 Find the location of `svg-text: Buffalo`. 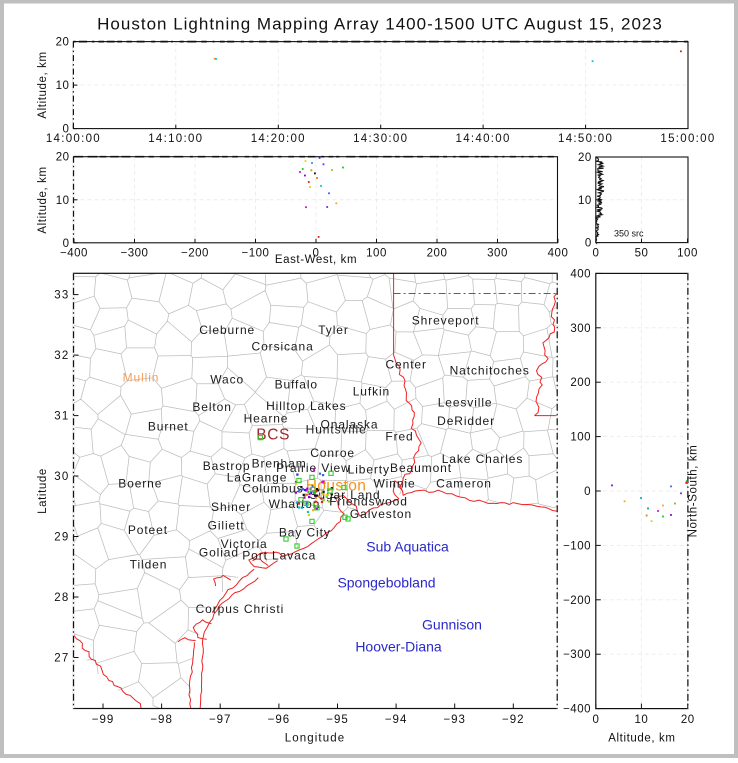

svg-text: Buffalo is located at coordinates (296, 385).